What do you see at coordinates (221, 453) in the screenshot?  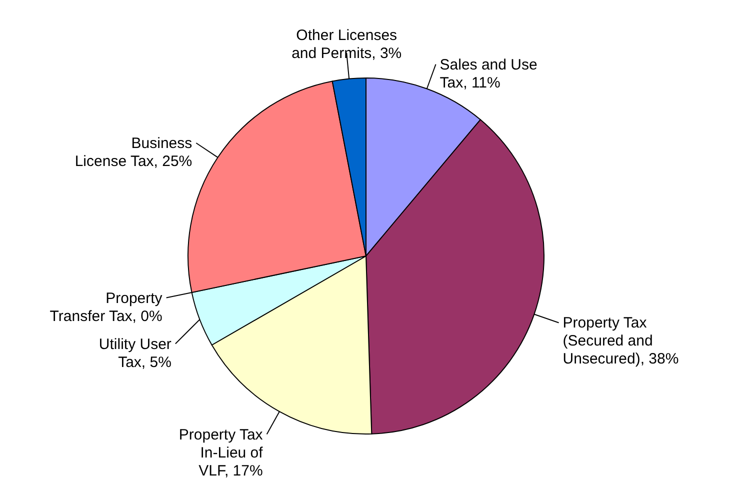 I see `slice-label: Property Tax In-Lieu of VLF, 17%` at bounding box center [221, 453].